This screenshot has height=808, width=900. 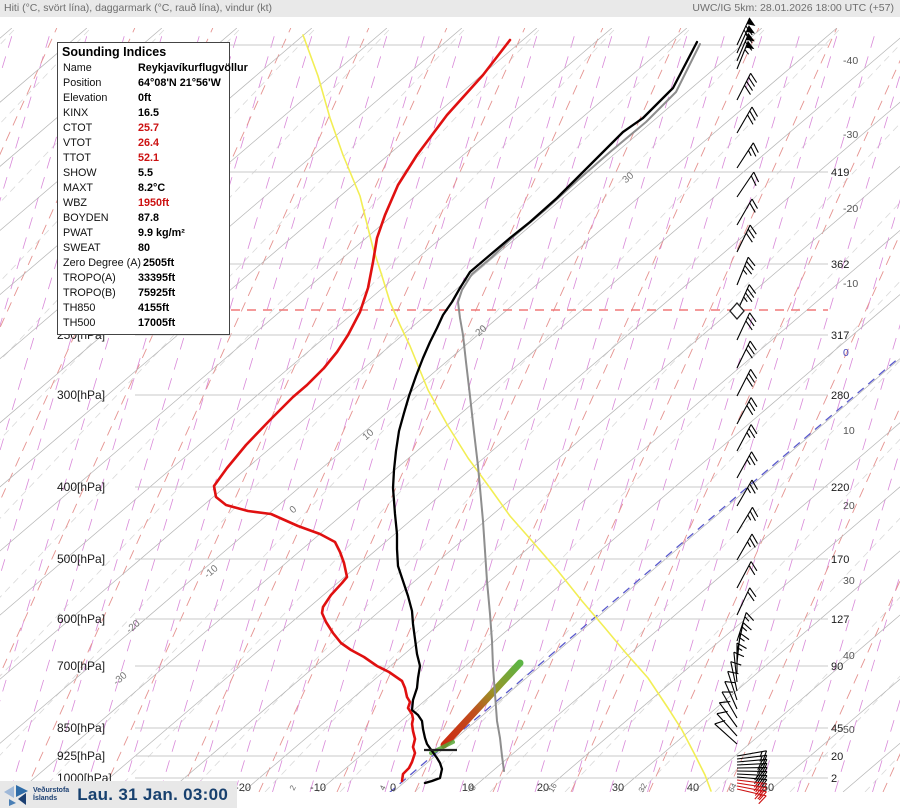 I want to click on right-isotherm-label: -20, so click(x=850, y=209).